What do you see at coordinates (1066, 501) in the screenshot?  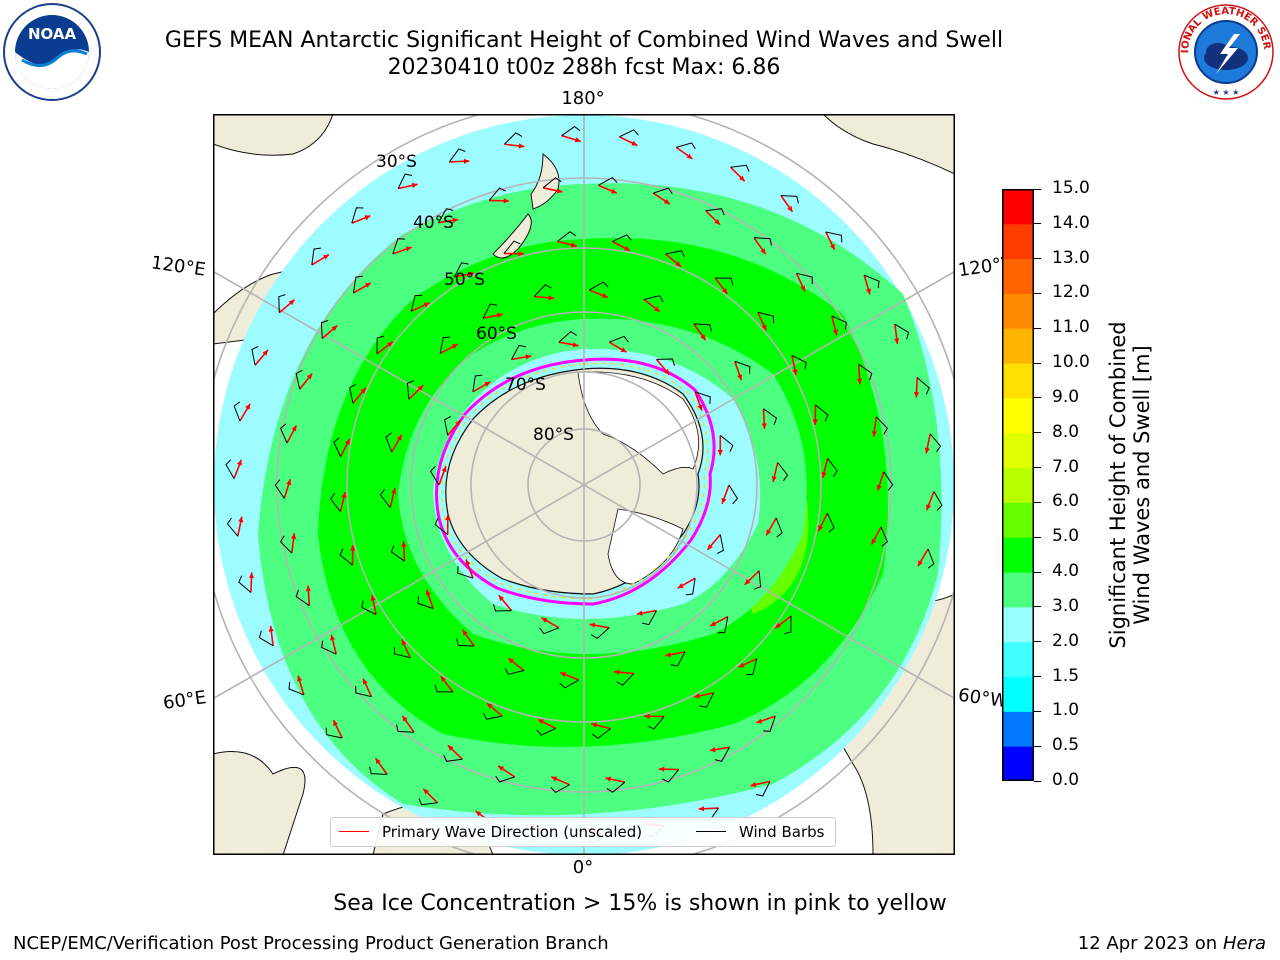 I see `colorbar-tick-label: 6.0` at bounding box center [1066, 501].